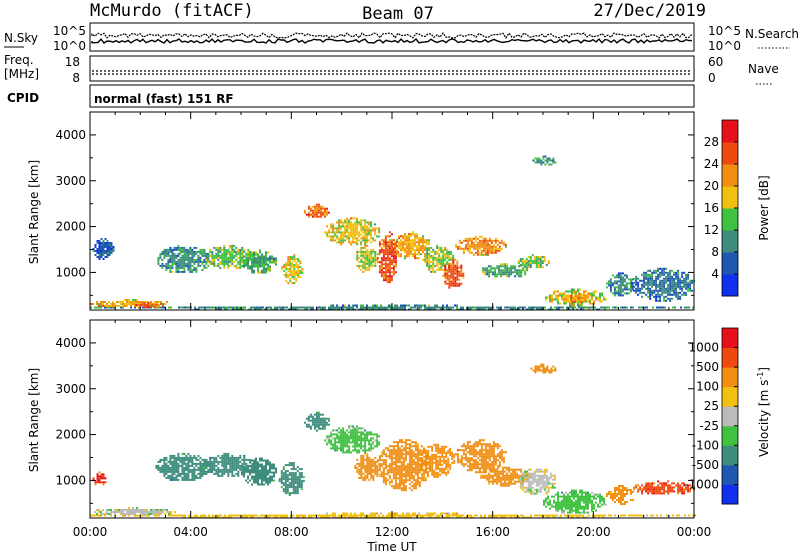 This screenshot has width=800, height=558. Describe the element at coordinates (764, 207) in the screenshot. I see `power-colorbar-label: Power [dB]` at that location.